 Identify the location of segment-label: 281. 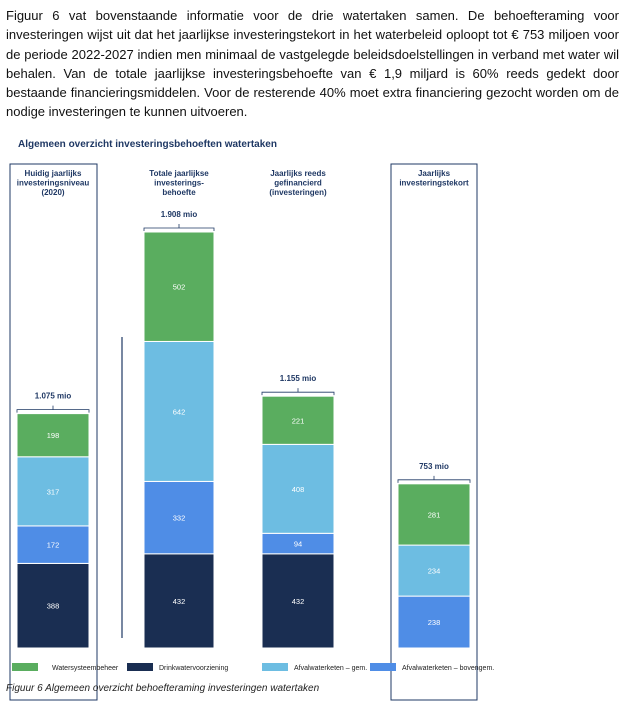
(434, 514).